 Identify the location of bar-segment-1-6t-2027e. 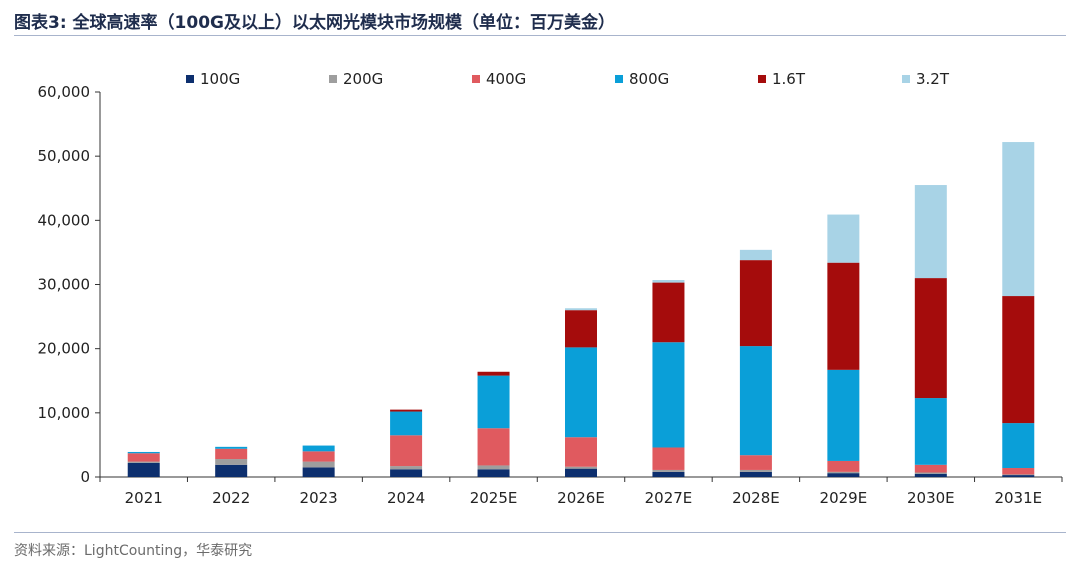
(668, 312).